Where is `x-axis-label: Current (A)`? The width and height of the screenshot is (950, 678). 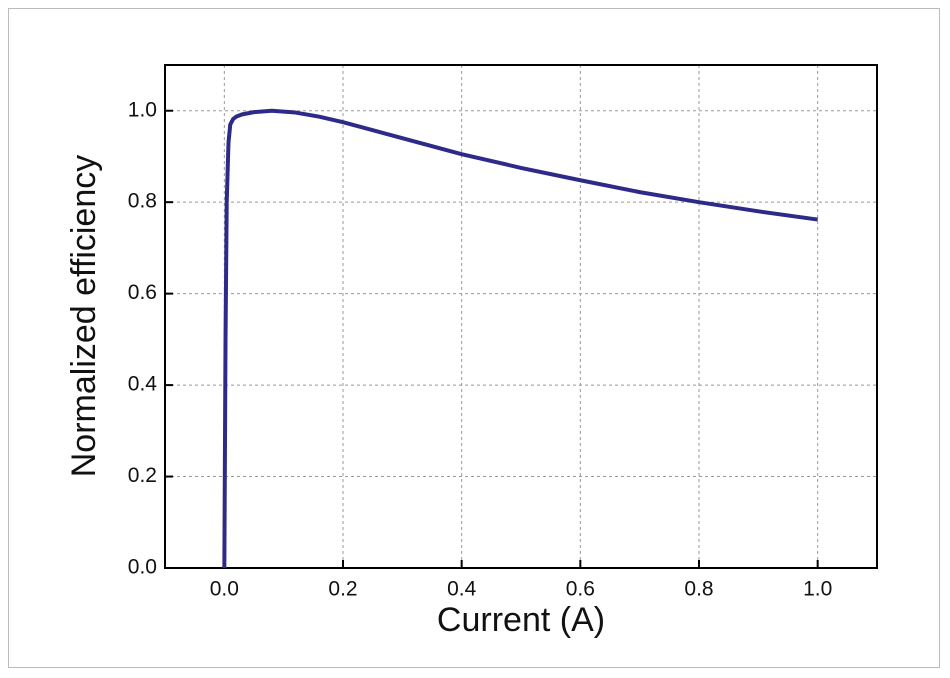
x-axis-label: Current (A) is located at coordinates (521, 620).